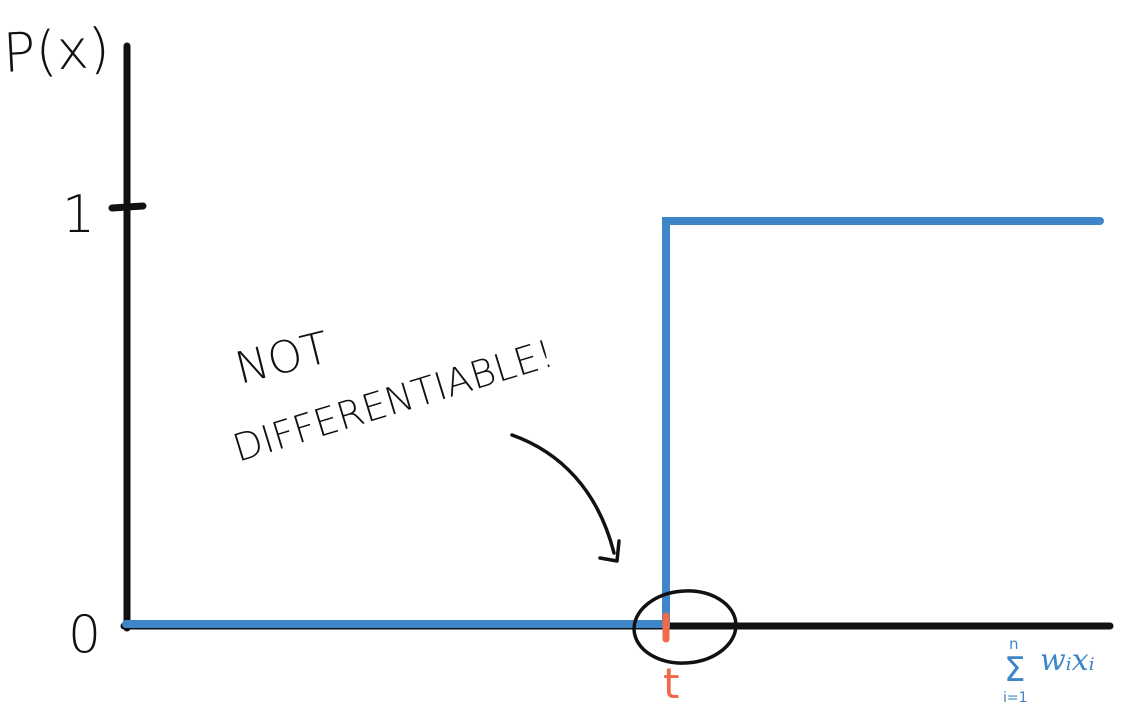 This screenshot has width=1141, height=707. Describe the element at coordinates (1067, 660) in the screenshot. I see `x-axis-term: wᵢxᵢ` at that location.